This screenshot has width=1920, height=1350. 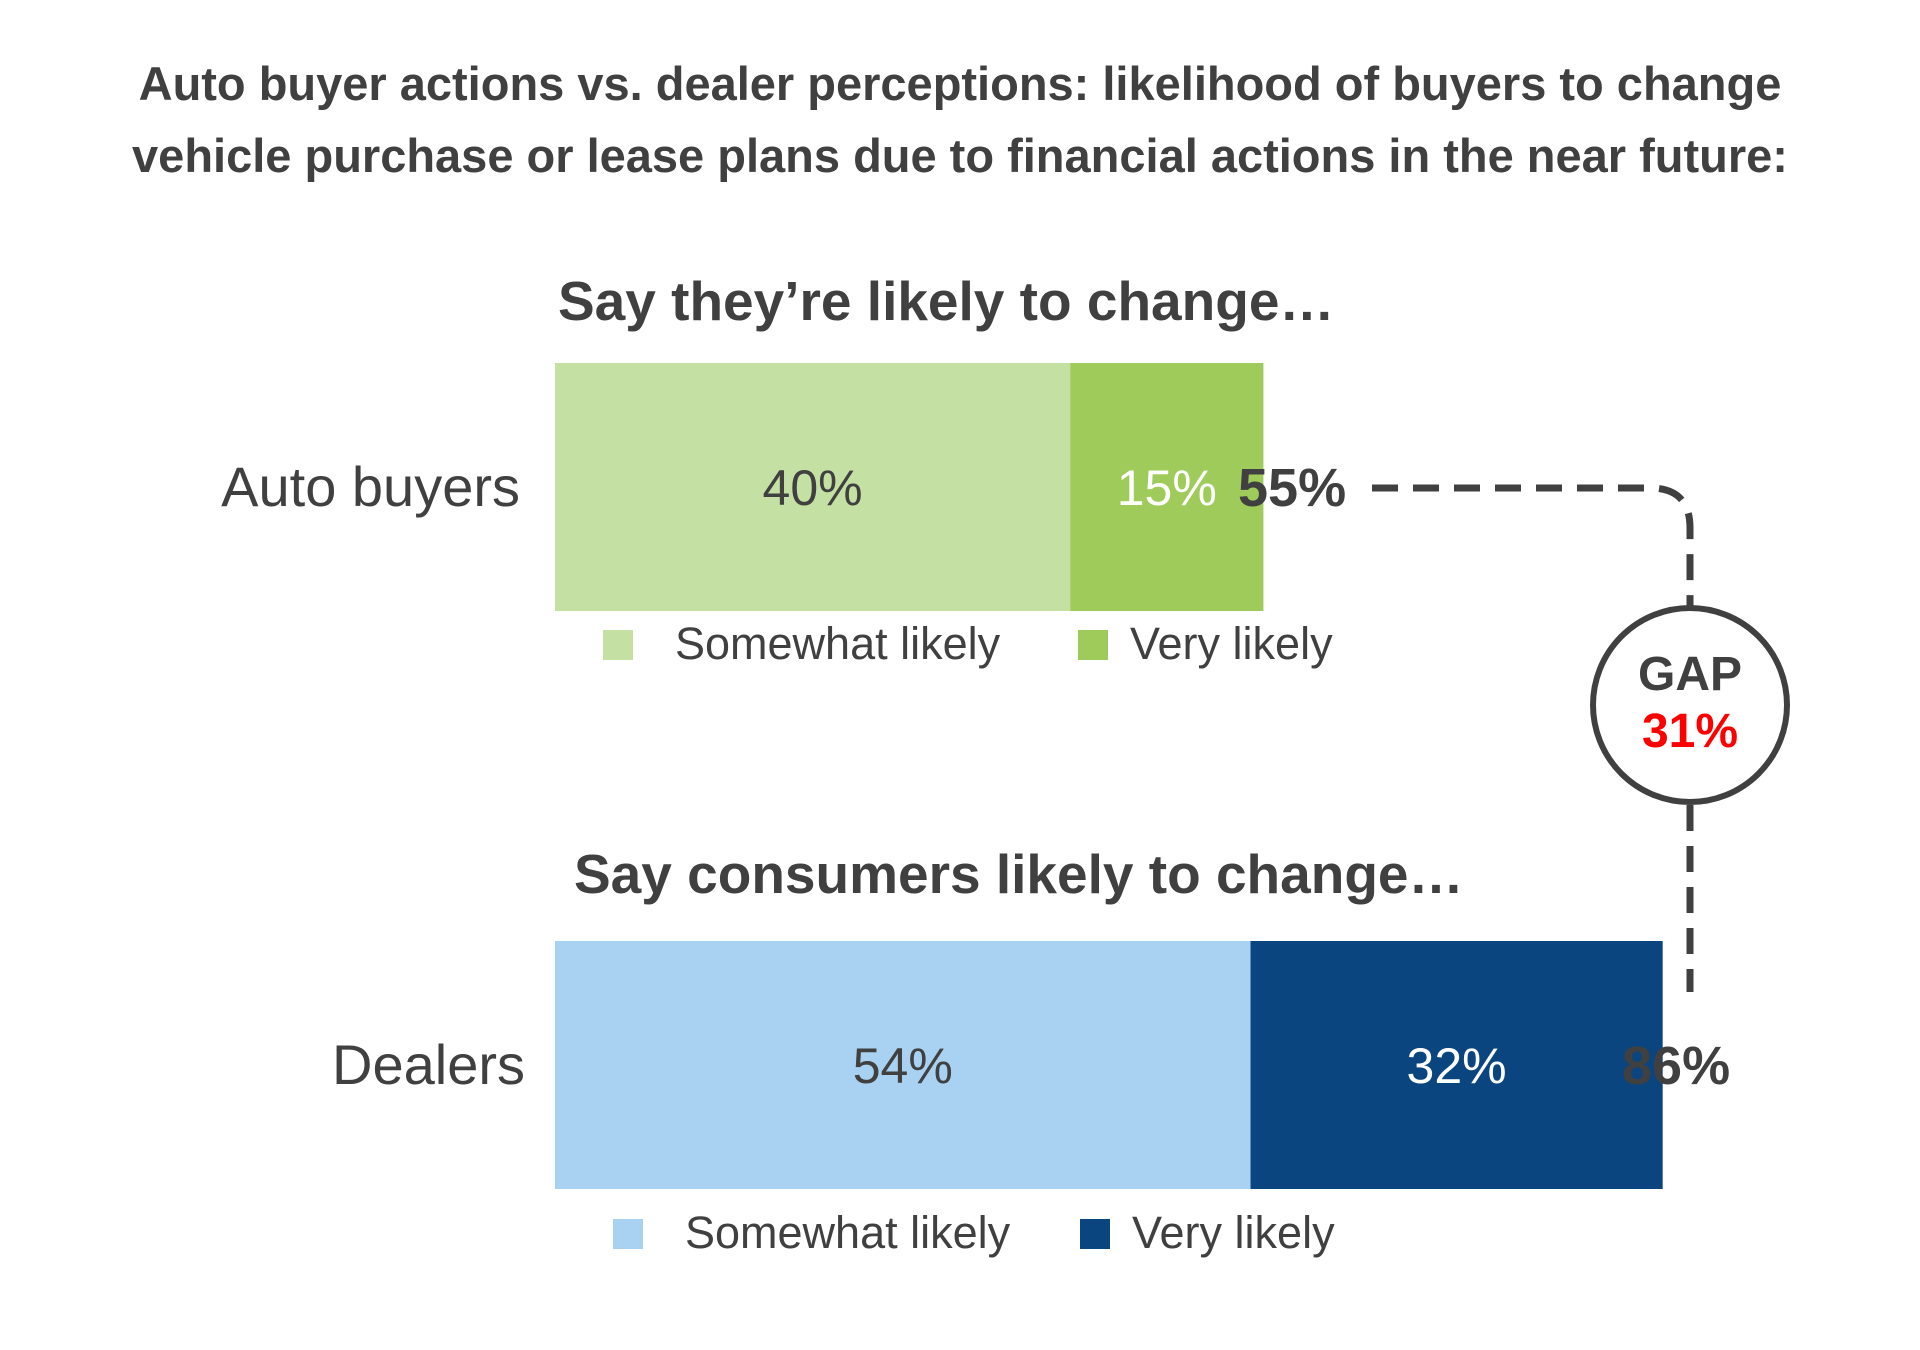 I want to click on legend-label-dealers-somewhat-likely: Somewhat likely, so click(x=848, y=1232).